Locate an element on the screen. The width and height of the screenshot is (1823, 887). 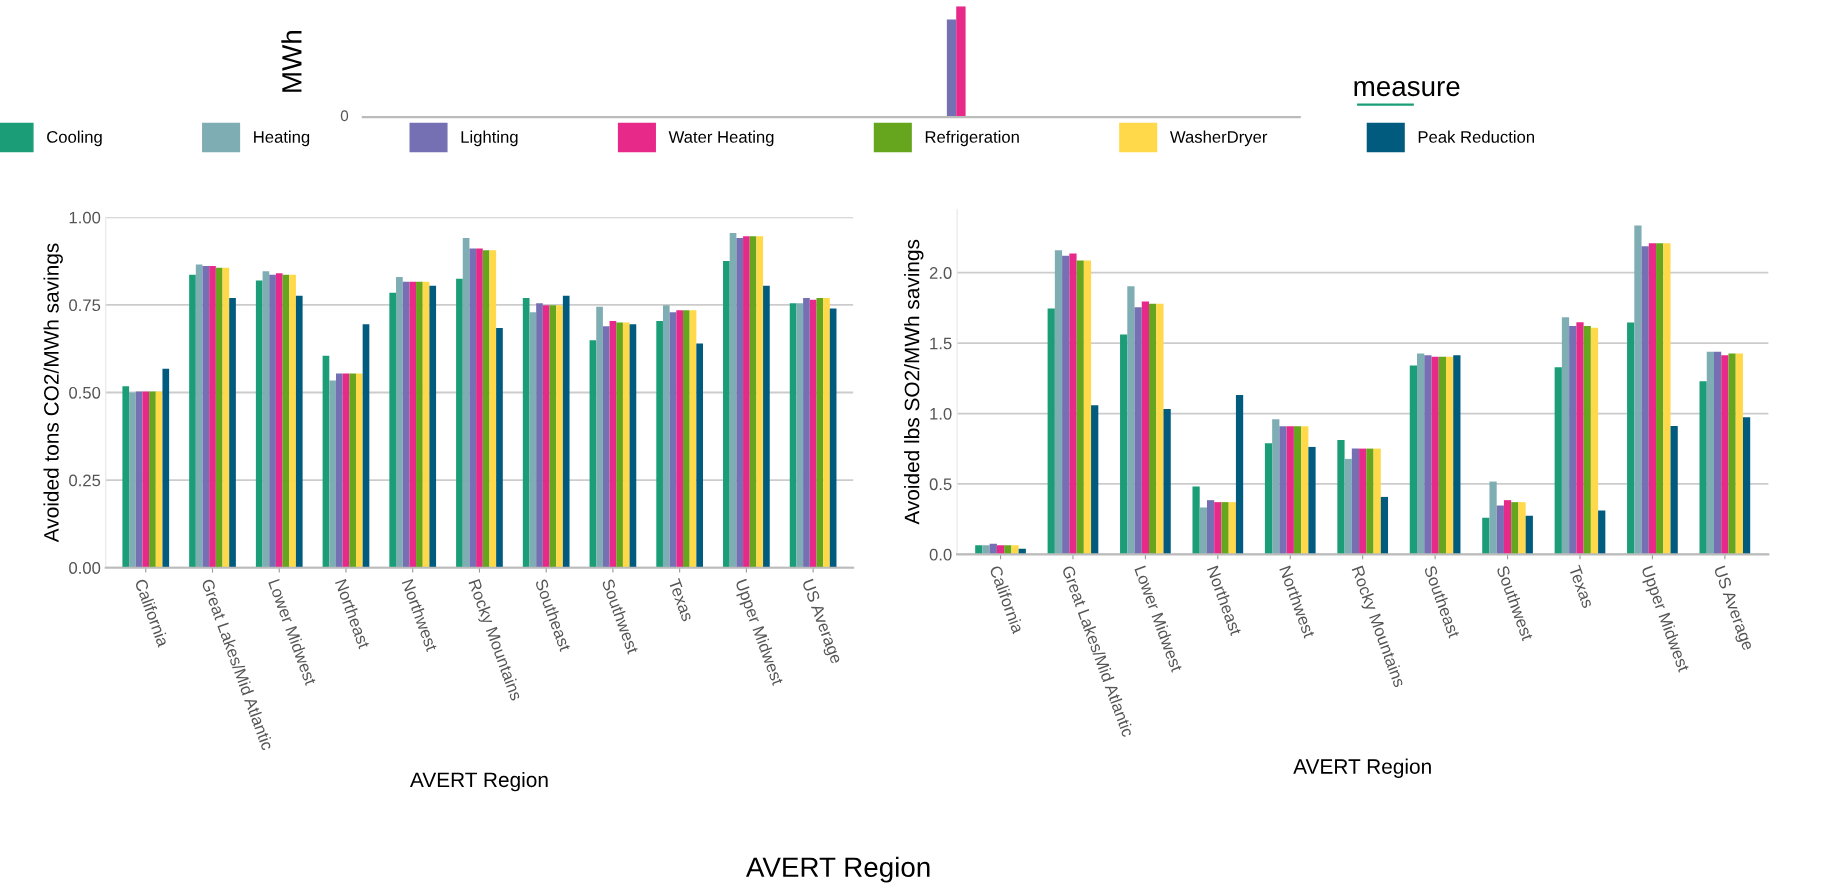
y-axis-title: MWh is located at coordinates (291, 61).